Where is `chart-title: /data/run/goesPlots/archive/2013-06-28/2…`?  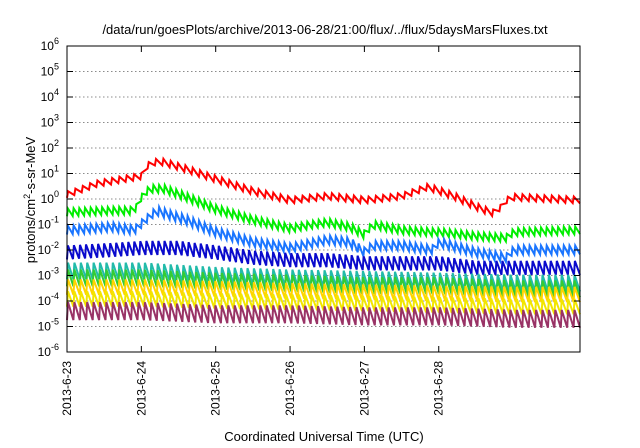
chart-title: /data/run/goesPlots/archive/2013-06-28/2… is located at coordinates (325, 29).